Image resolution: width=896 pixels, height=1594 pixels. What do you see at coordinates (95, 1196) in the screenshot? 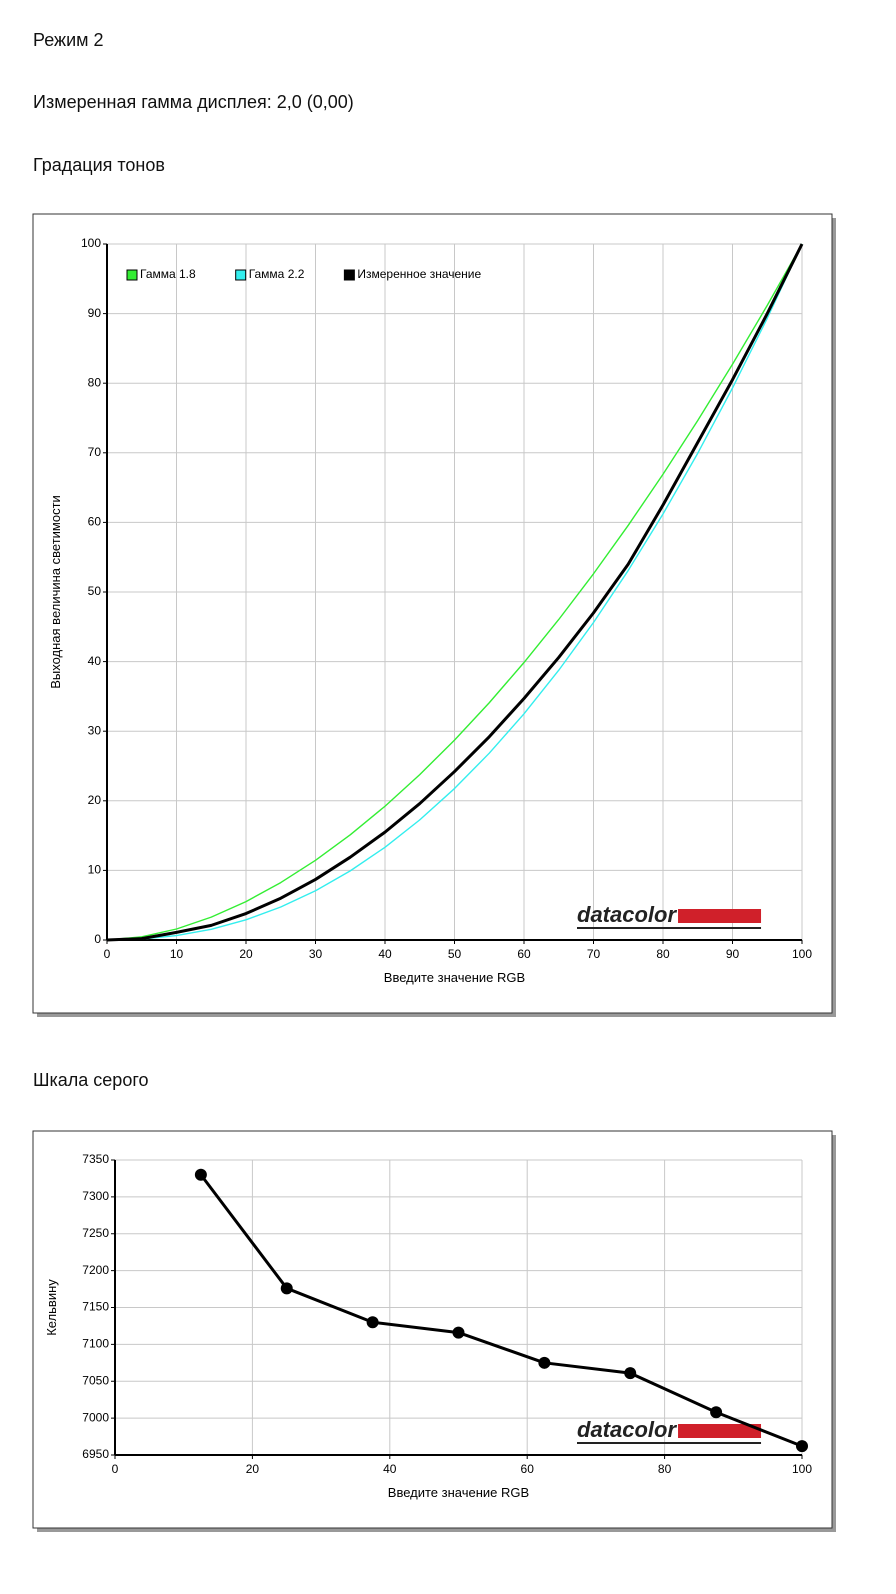
I see `y-tick-label: 7300` at bounding box center [95, 1196].